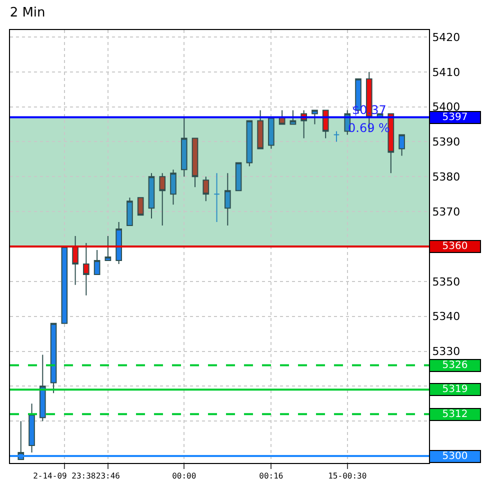 This screenshot has height=491, width=491. I want to click on x-tick-label: 23:46, so click(108, 476).